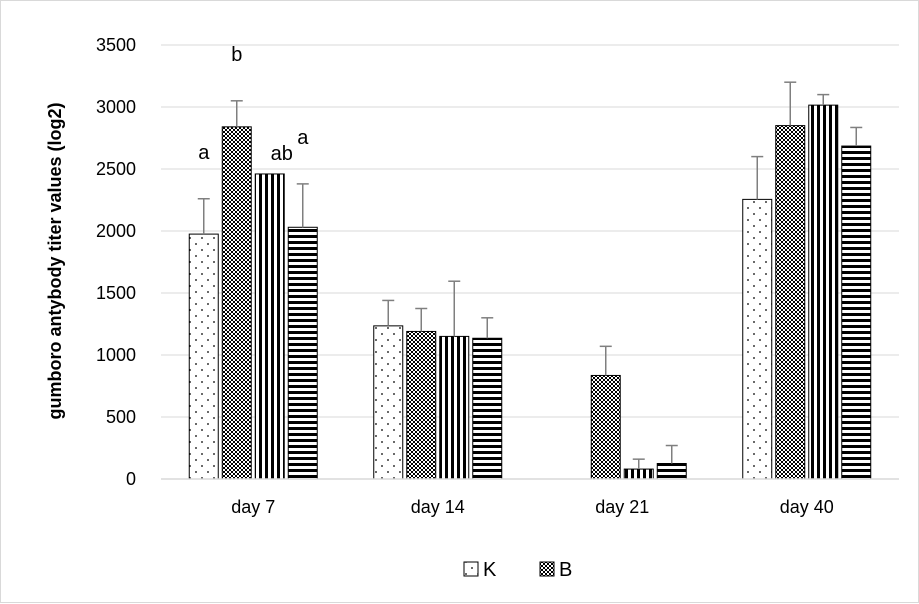 Image resolution: width=919 pixels, height=604 pixels. What do you see at coordinates (116, 293) in the screenshot?
I see `y-tick-label: 1500` at bounding box center [116, 293].